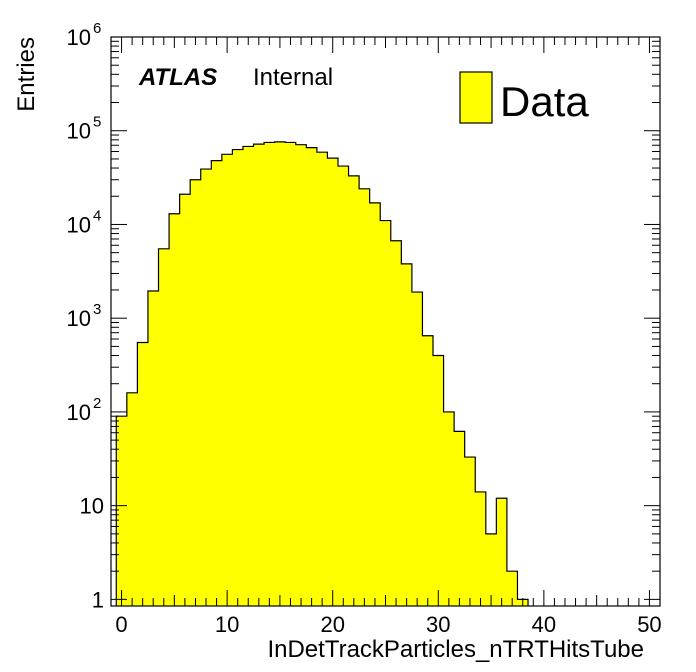  I want to click on y-tick-exponent: 6, so click(97, 28).